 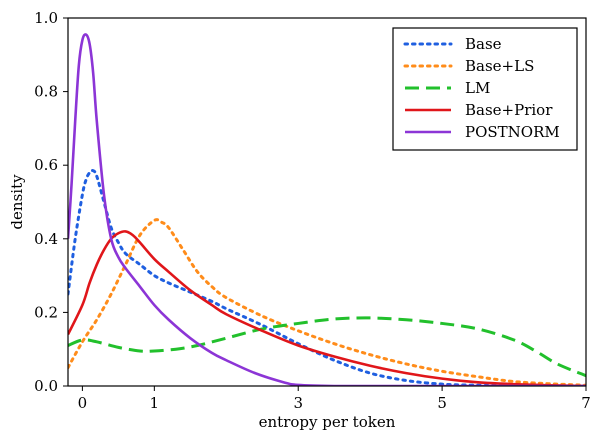 What do you see at coordinates (155, 403) in the screenshot?
I see `x-tick-label: 1` at bounding box center [155, 403].